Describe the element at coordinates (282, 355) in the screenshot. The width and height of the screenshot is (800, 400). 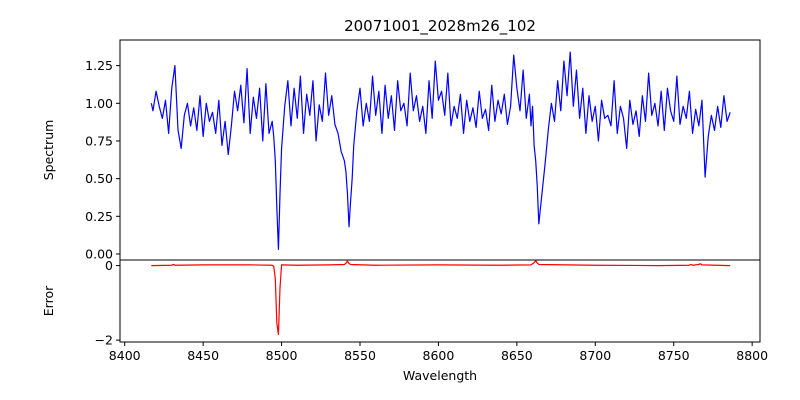
I see `x-tick-label: 8500` at that location.